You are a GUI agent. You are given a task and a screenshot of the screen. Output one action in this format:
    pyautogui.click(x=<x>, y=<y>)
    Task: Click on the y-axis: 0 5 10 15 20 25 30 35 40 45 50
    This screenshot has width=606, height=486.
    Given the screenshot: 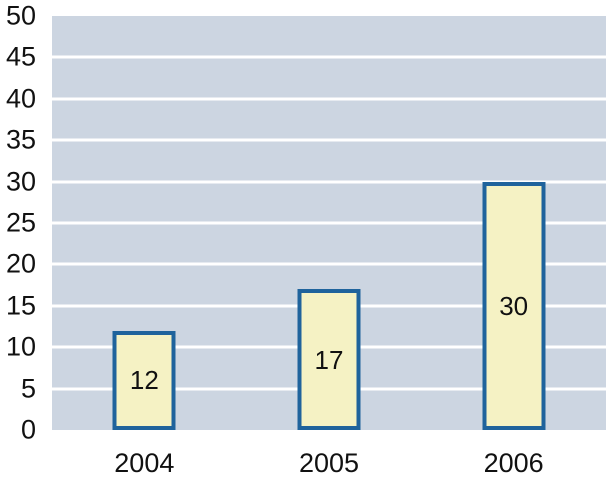 What is the action you would take?
    pyautogui.click(x=19, y=243)
    